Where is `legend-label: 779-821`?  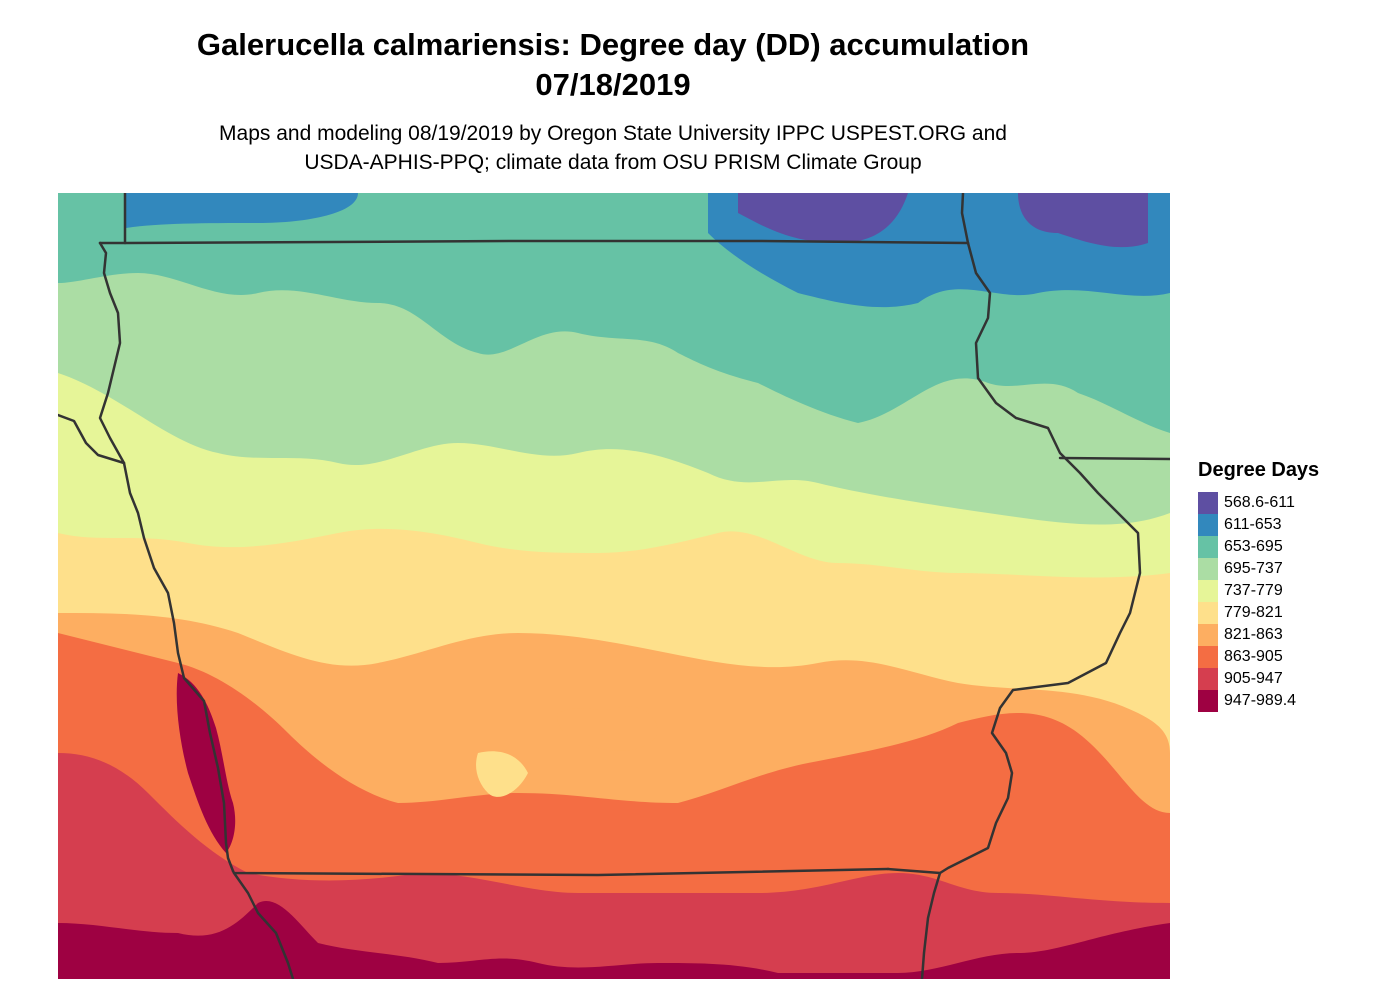 legend-label: 779-821 is located at coordinates (1253, 612).